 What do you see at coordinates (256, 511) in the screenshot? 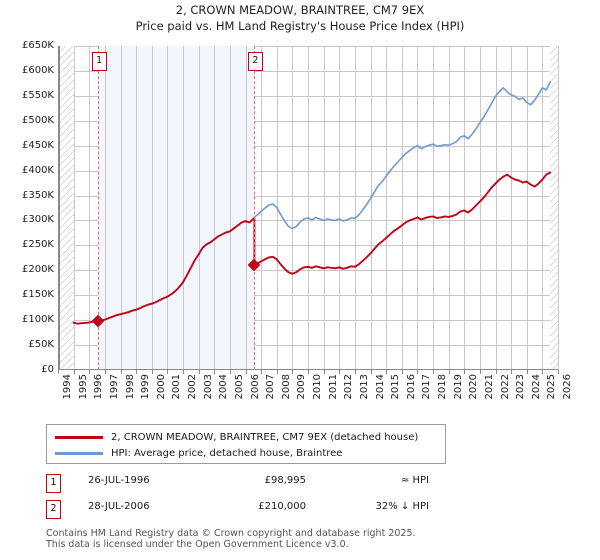
I see `table-row: 2 28-JUL-2006 £210,000 32% ↓ HPI` at bounding box center [256, 511].